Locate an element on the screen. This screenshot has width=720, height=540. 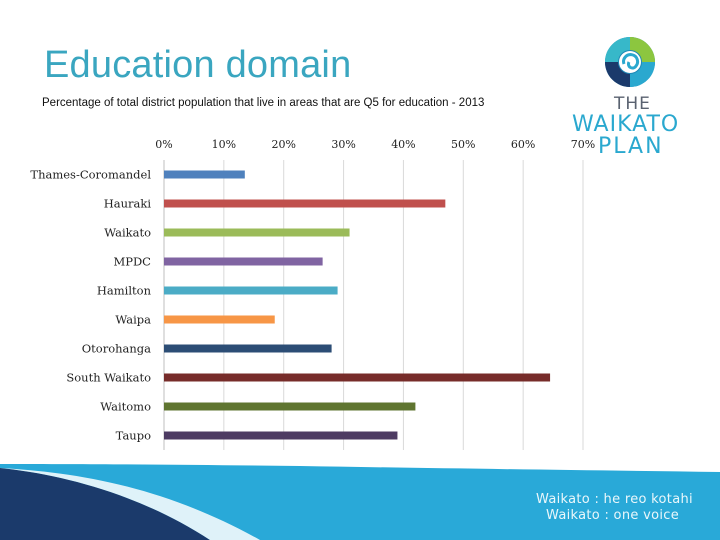
x-tick-label: 30% is located at coordinates (343, 144).